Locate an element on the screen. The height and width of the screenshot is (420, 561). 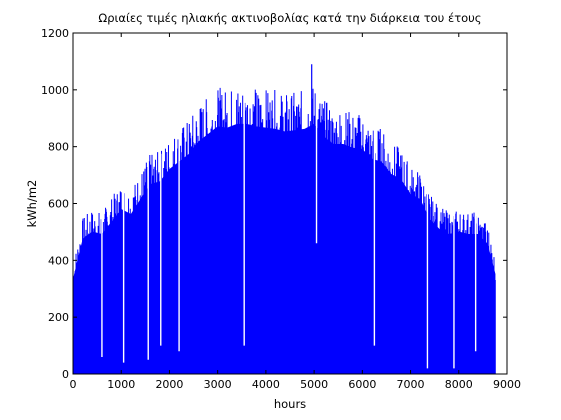
y-tick-label: 600 is located at coordinates (58, 204).